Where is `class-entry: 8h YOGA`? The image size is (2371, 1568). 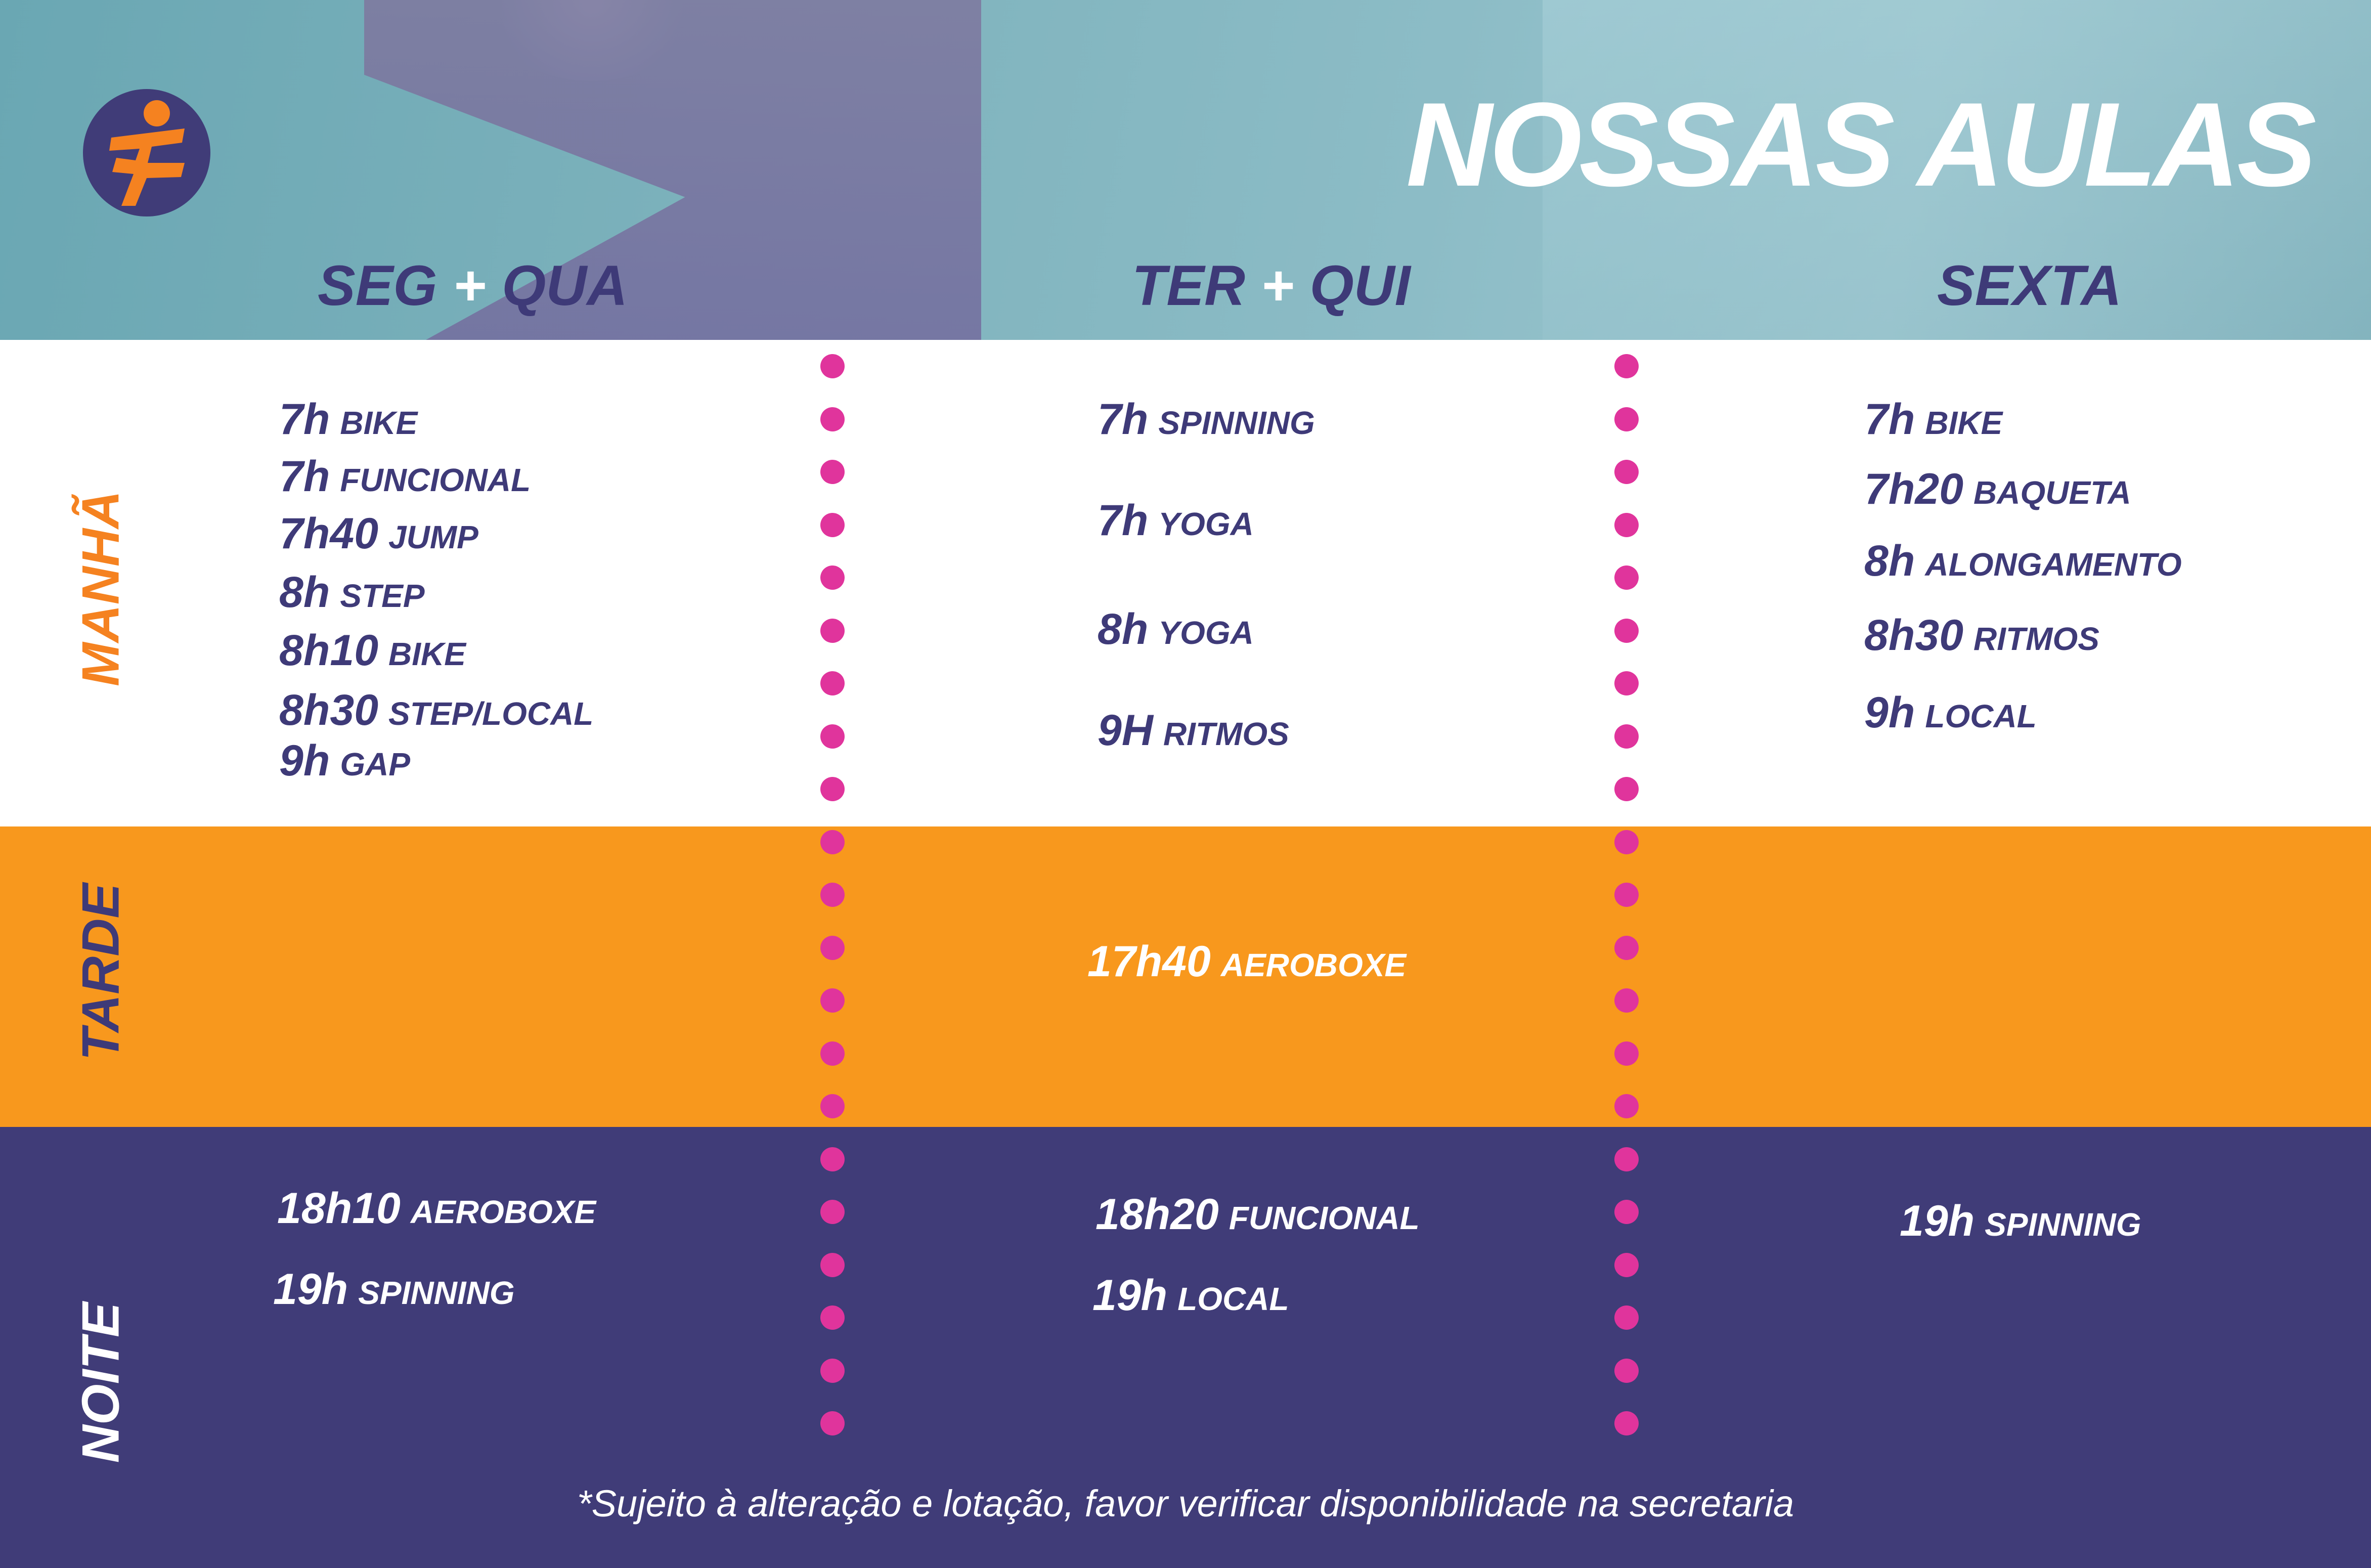 class-entry: 8h YOGA is located at coordinates (1175, 629).